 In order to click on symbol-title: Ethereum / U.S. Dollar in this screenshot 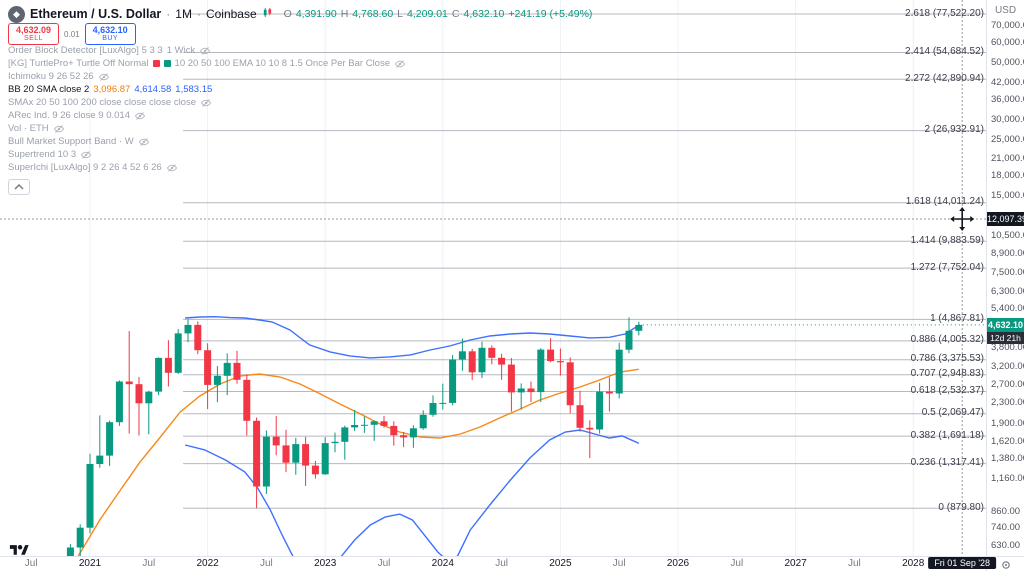, I will do `click(96, 14)`.